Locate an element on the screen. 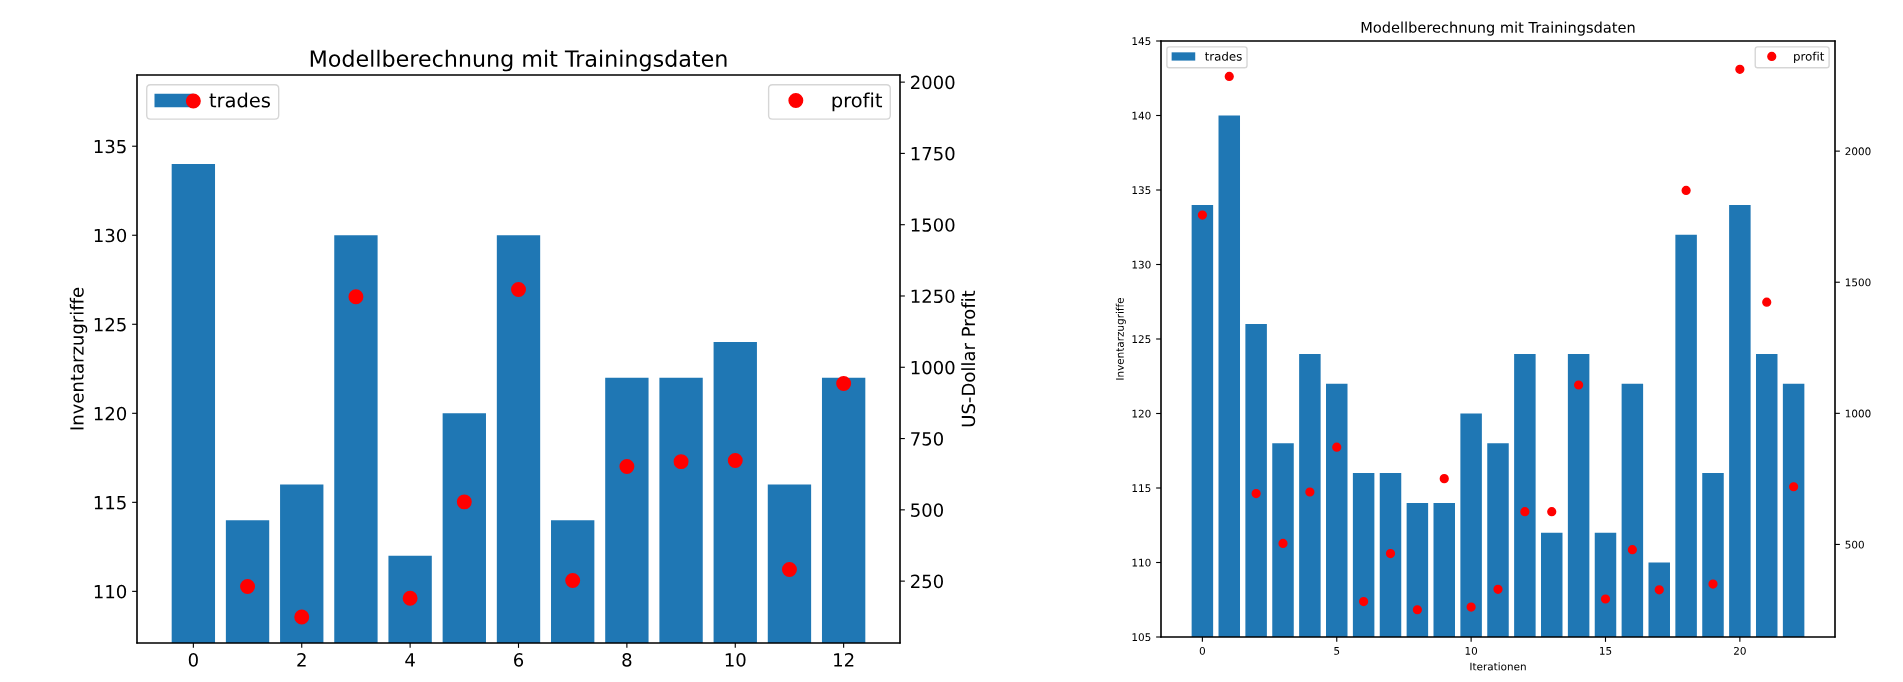  x-tick-label: 12 is located at coordinates (844, 660).